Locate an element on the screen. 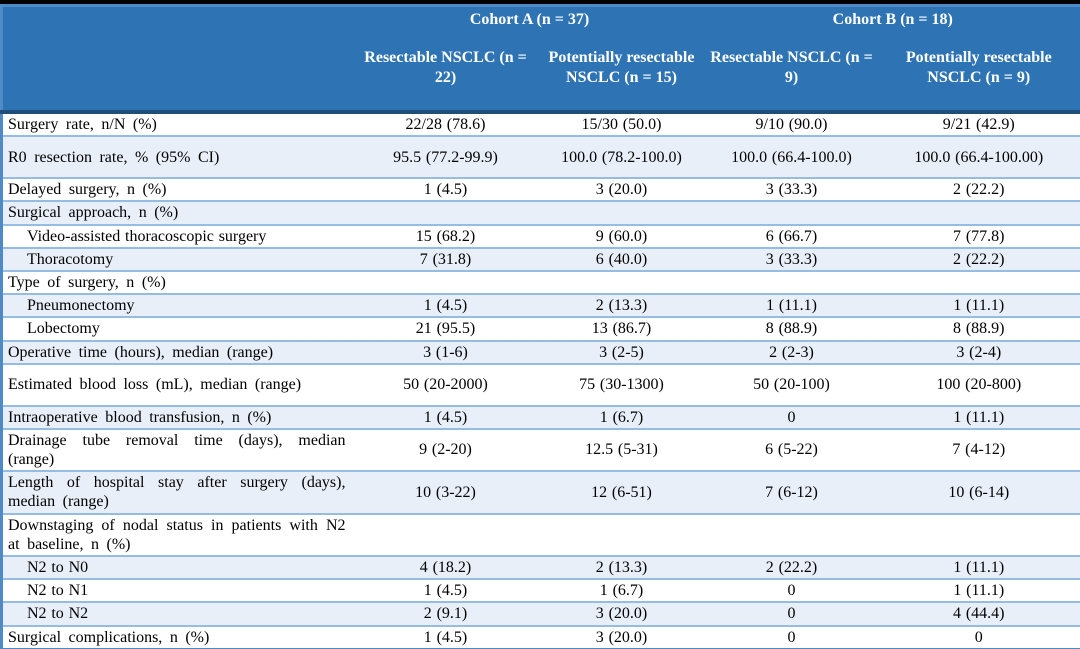  table-row: N2 to N0 4 (18.2) 2 (13.3) 2 (22.2) 1 (11.1) is located at coordinates (540, 567).